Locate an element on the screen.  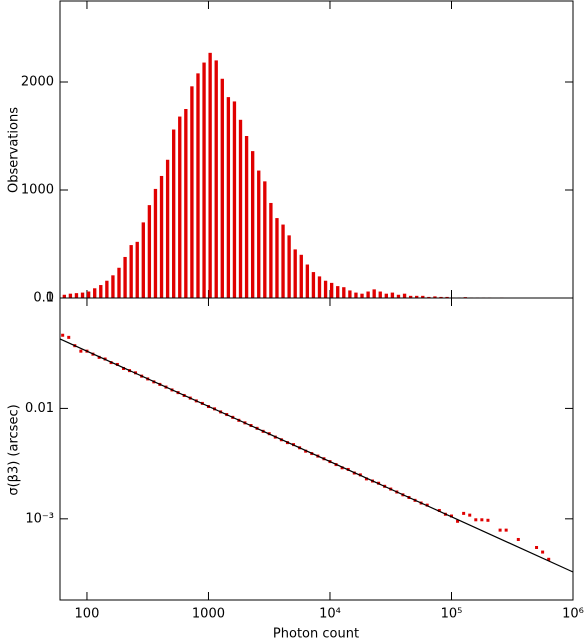
y-tick-label: 2000 is located at coordinates (37, 82).